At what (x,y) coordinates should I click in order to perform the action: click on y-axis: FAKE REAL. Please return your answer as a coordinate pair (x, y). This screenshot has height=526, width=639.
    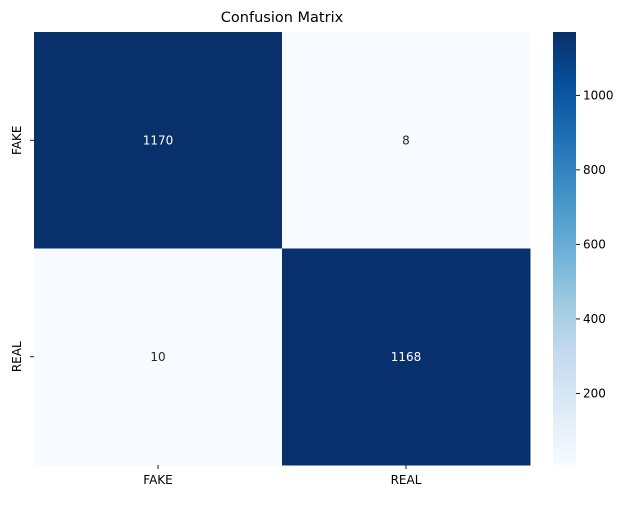
    Looking at the image, I should click on (22, 249).